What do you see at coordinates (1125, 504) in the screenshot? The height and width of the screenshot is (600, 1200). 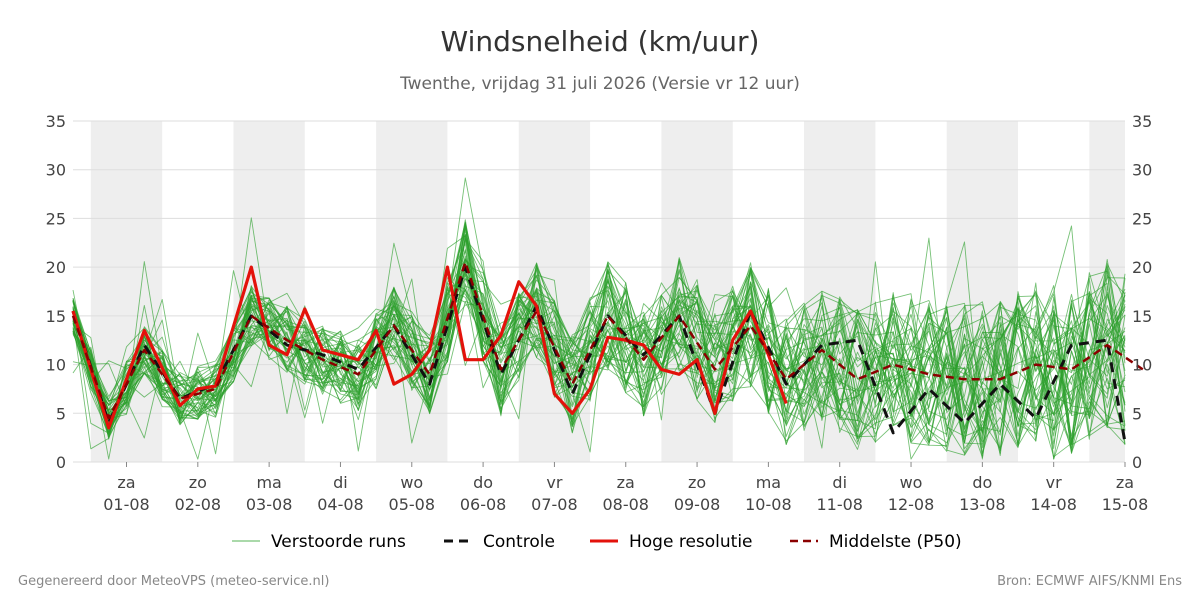 I see `x-tick-date: 15-08` at bounding box center [1125, 504].